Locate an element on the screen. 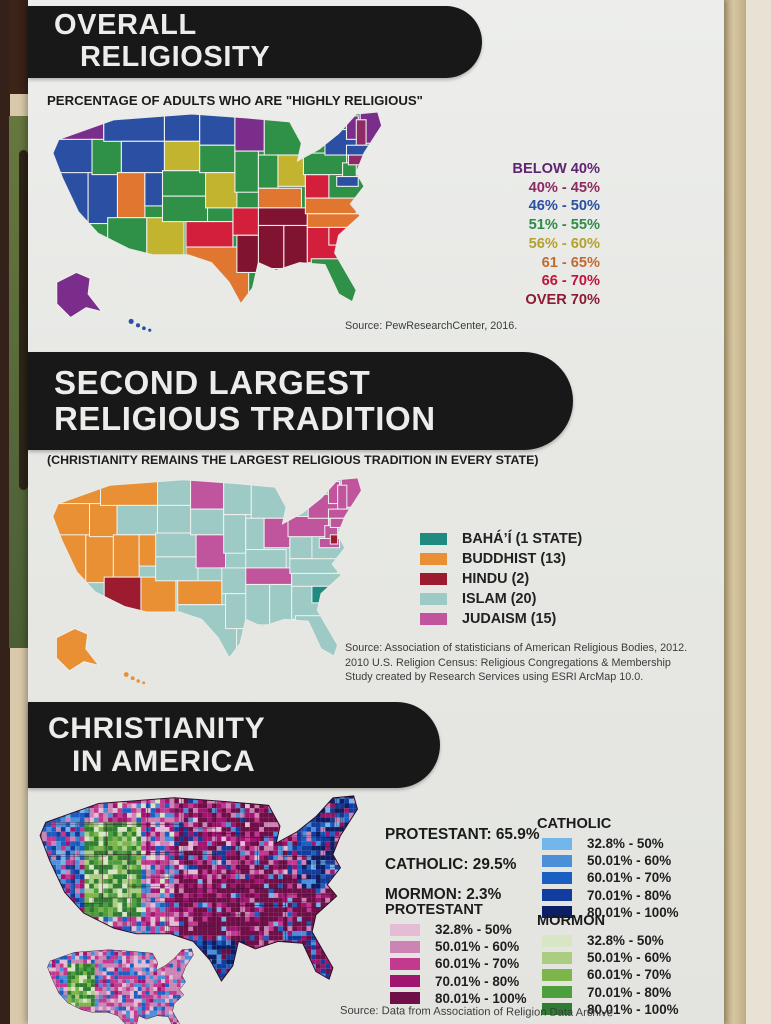 The height and width of the screenshot is (1024, 771). religiosity-legend-entry: 66 - 70% is located at coordinates (570, 281).